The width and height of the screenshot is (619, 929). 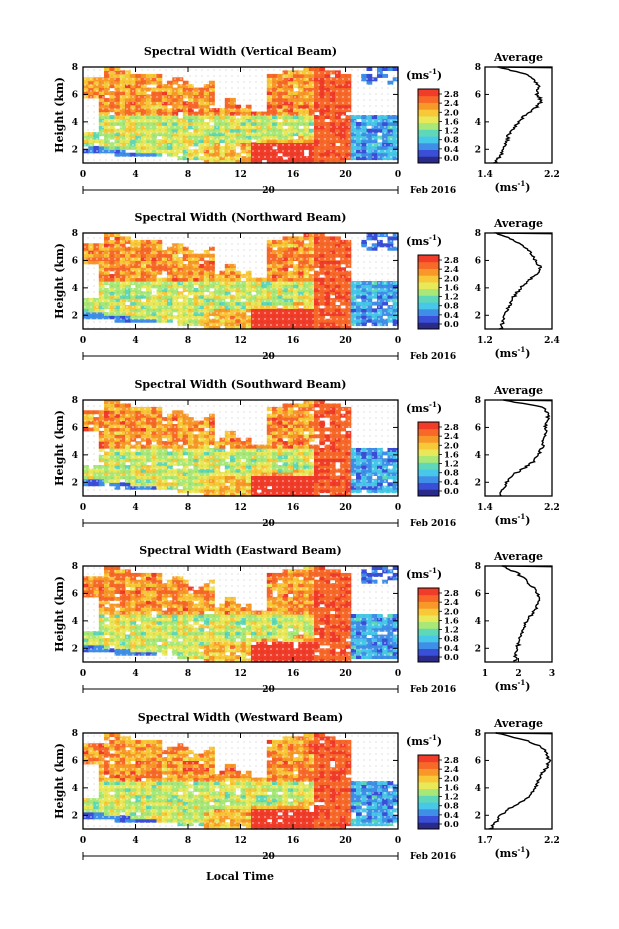 I want to click on colorbar-tick-label: 0.0, so click(x=451, y=159).